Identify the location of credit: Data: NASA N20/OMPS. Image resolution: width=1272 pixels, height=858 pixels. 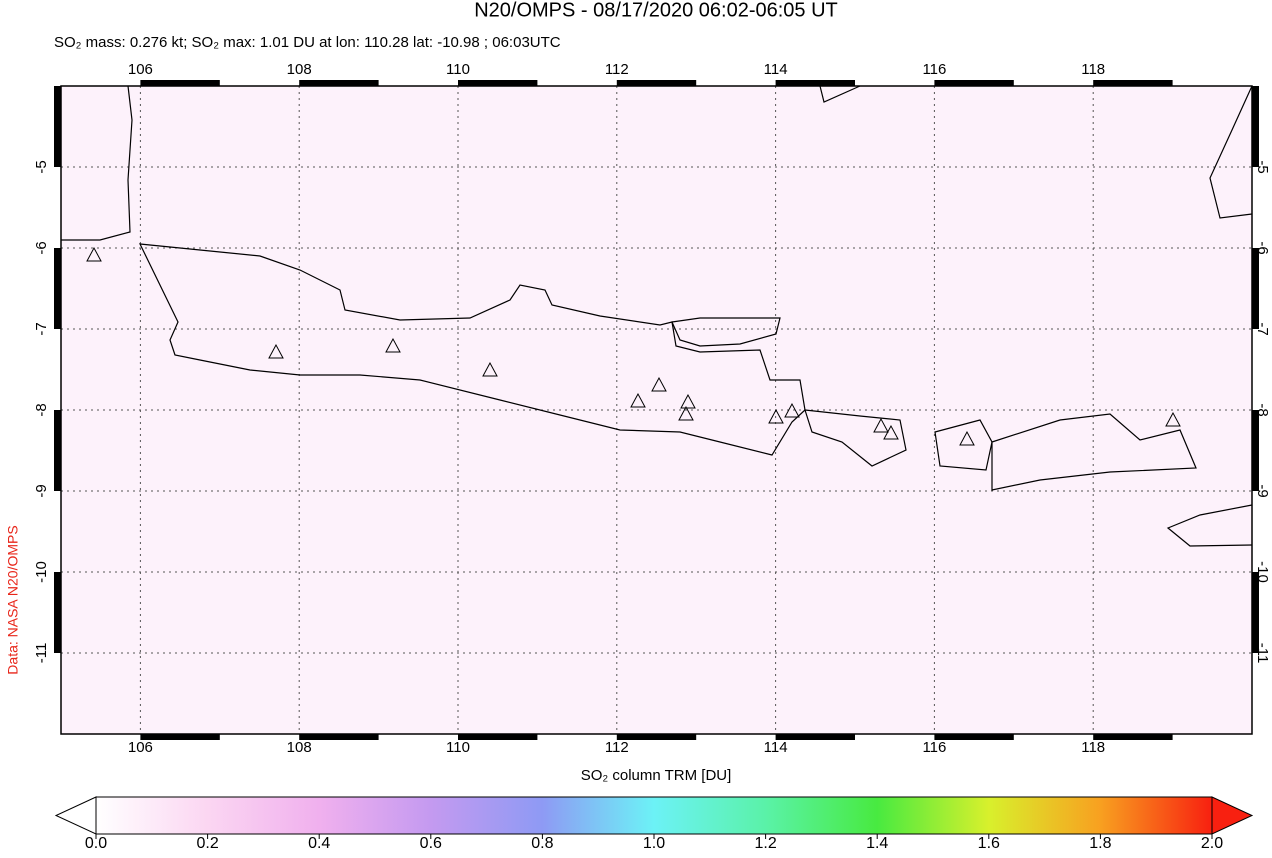
(13, 599).